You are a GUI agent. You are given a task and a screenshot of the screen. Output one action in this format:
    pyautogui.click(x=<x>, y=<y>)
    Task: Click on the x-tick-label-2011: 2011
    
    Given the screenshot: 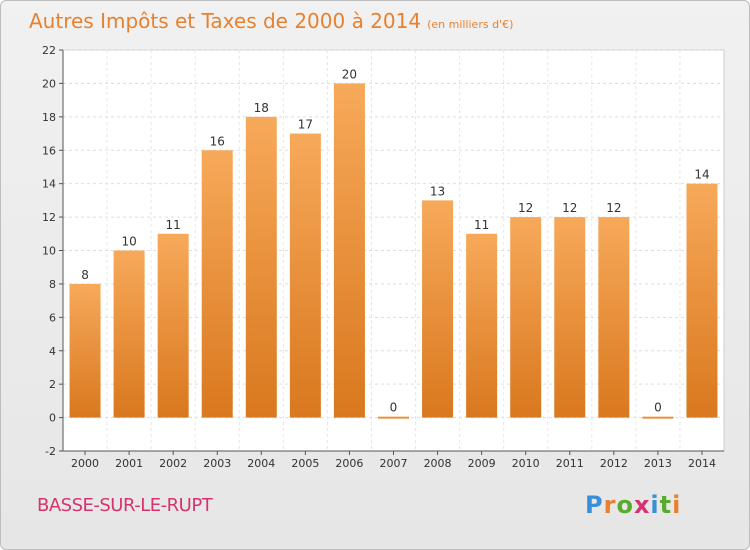 What is the action you would take?
    pyautogui.click(x=570, y=463)
    